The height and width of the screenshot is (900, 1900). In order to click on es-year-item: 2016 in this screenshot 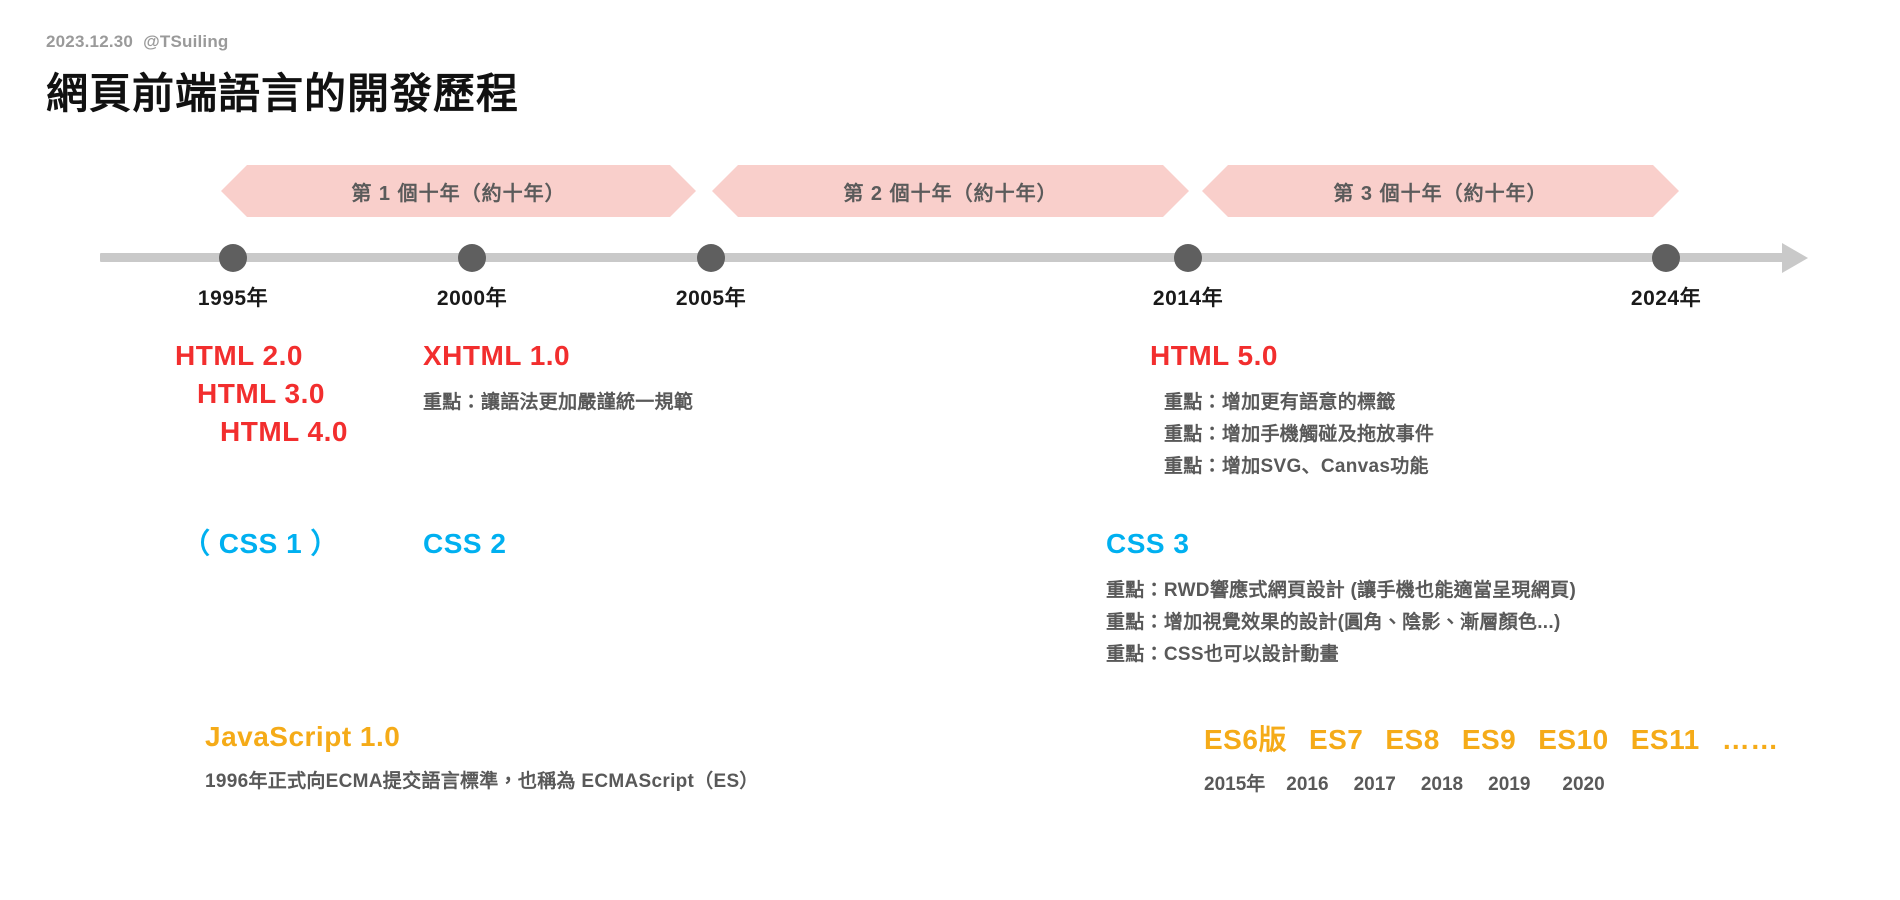, I will do `click(1307, 784)`.